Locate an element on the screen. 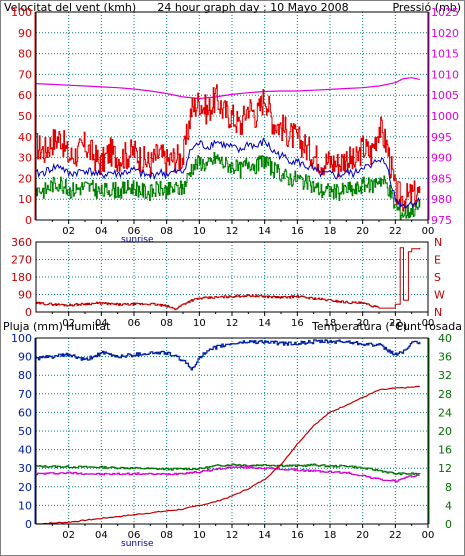 This screenshot has height=556, width=465. temperature-label: Temperatura (°C) is located at coordinates (359, 326).